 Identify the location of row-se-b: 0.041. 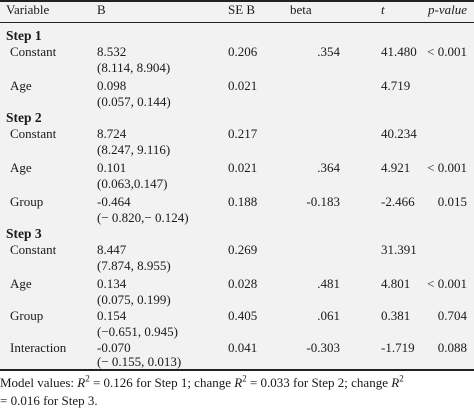
(243, 347).